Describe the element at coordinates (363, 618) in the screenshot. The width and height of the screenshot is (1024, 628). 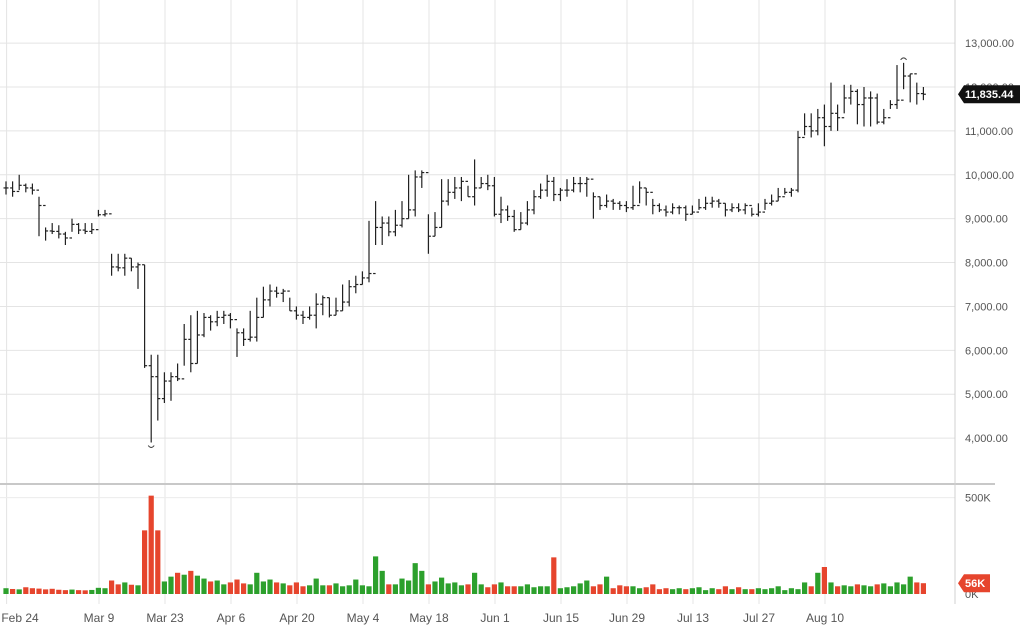
I see `time-tick-label: May 4` at that location.